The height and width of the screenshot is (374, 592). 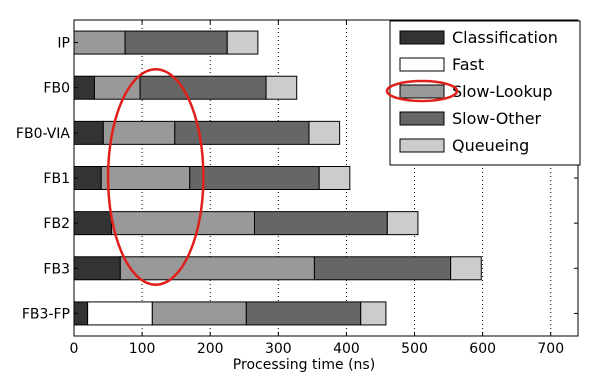 What do you see at coordinates (334, 178) in the screenshot?
I see `bar-fb1-queueing` at bounding box center [334, 178].